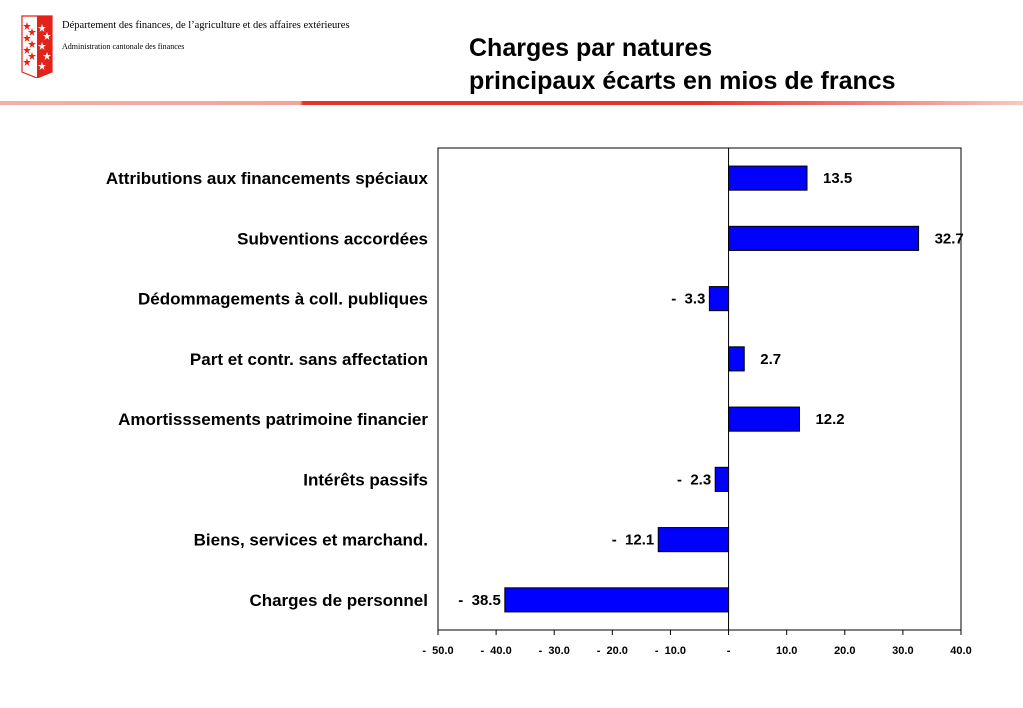  Describe the element at coordinates (338, 600) in the screenshot. I see `category-label: Charges de personnel` at that location.